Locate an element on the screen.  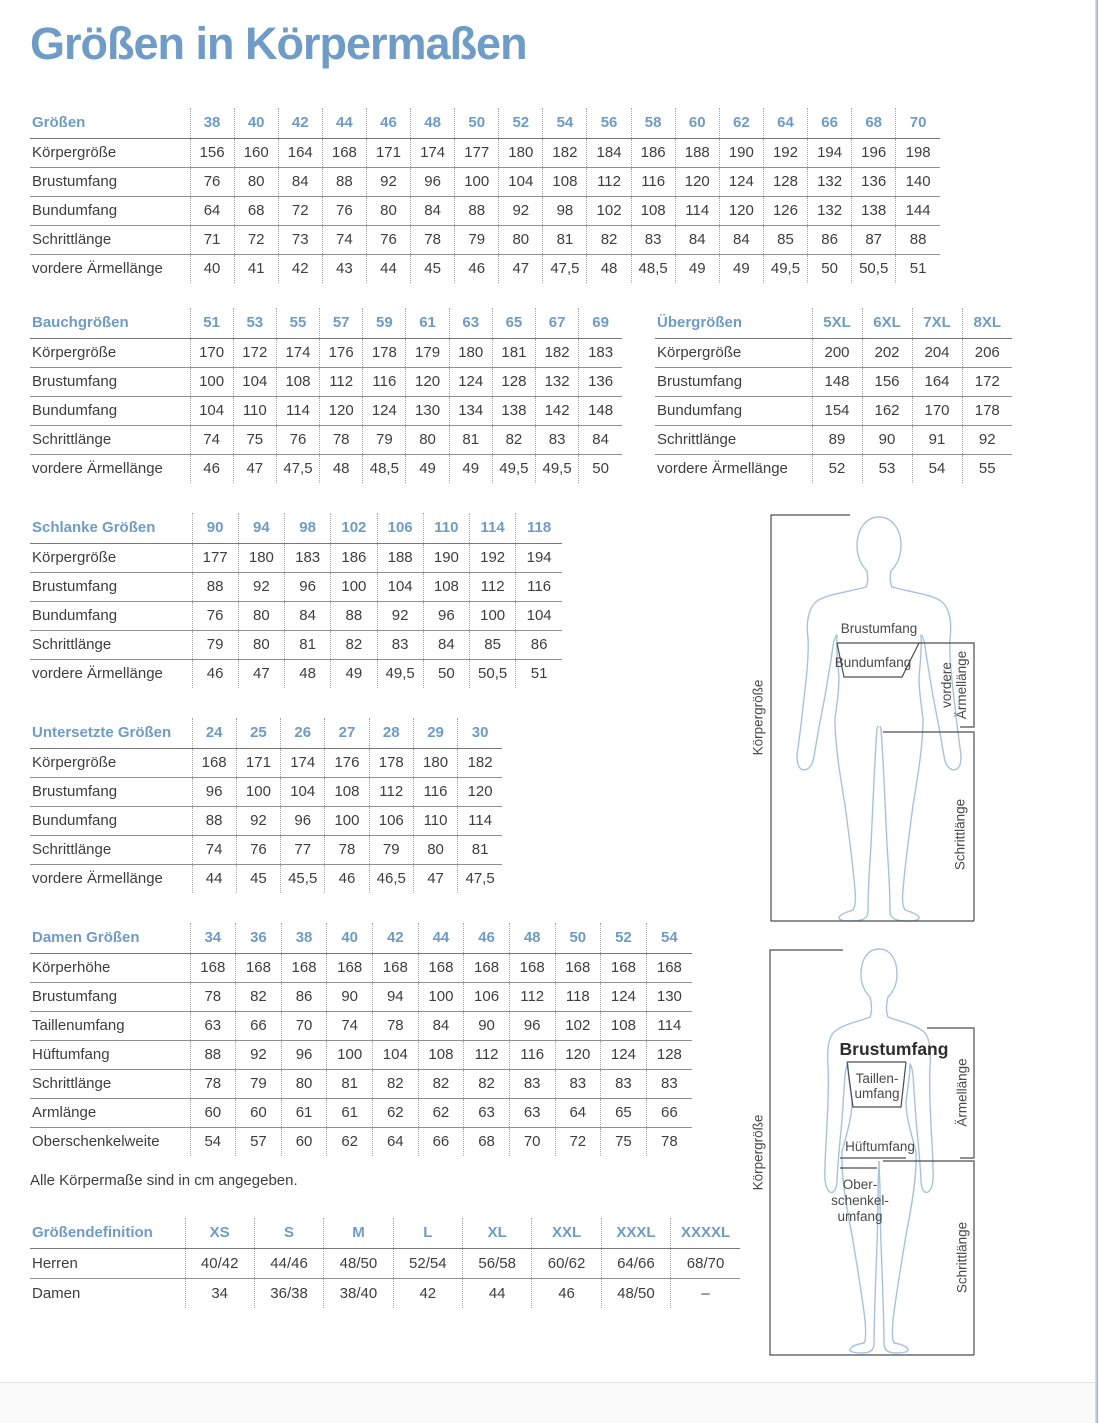
value-cell: 108 is located at coordinates (440, 1054).